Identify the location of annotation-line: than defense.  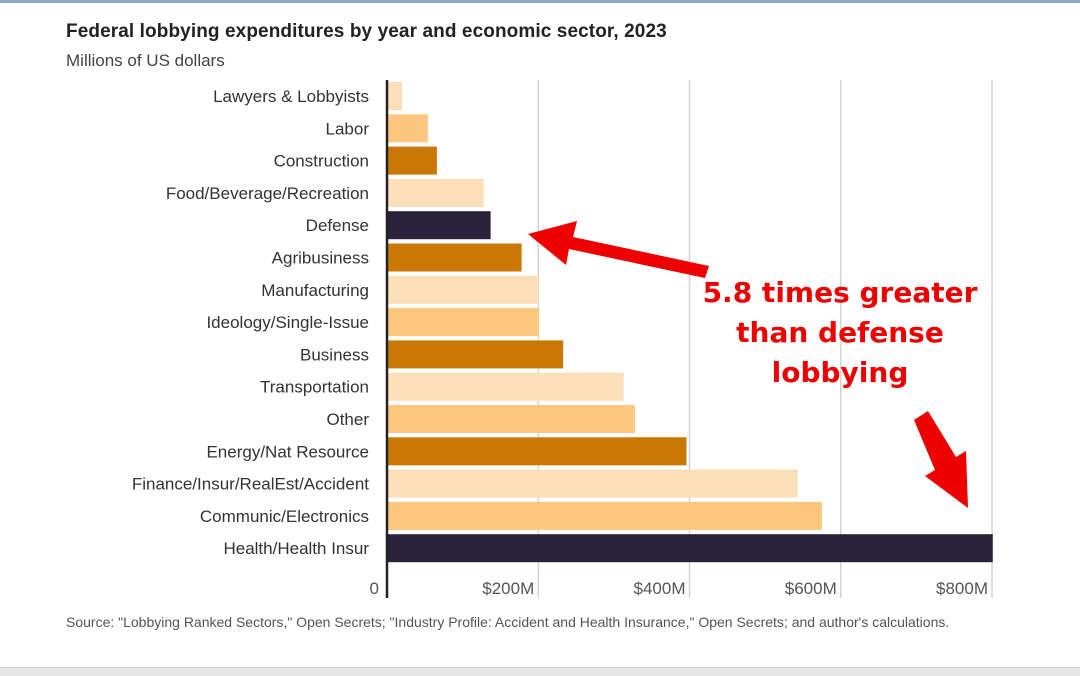
(840, 332).